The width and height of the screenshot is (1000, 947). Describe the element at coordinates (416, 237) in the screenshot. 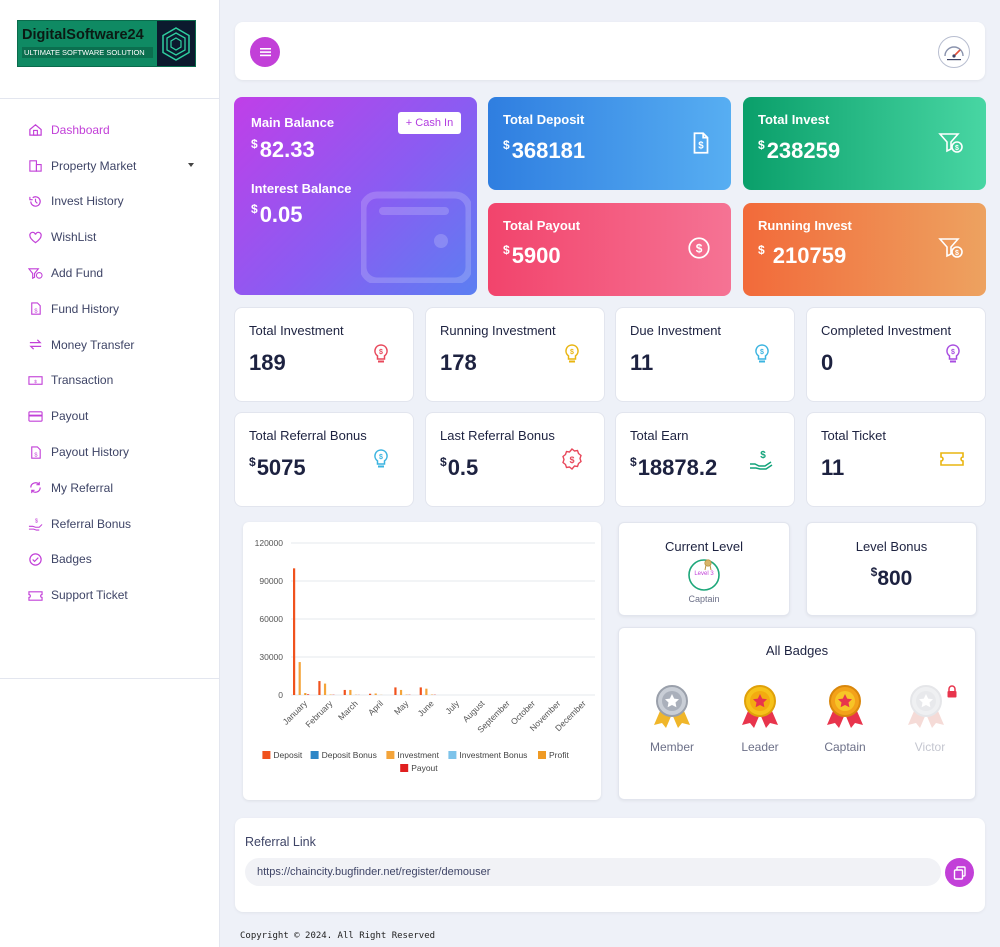

I see `wallet-icon` at that location.